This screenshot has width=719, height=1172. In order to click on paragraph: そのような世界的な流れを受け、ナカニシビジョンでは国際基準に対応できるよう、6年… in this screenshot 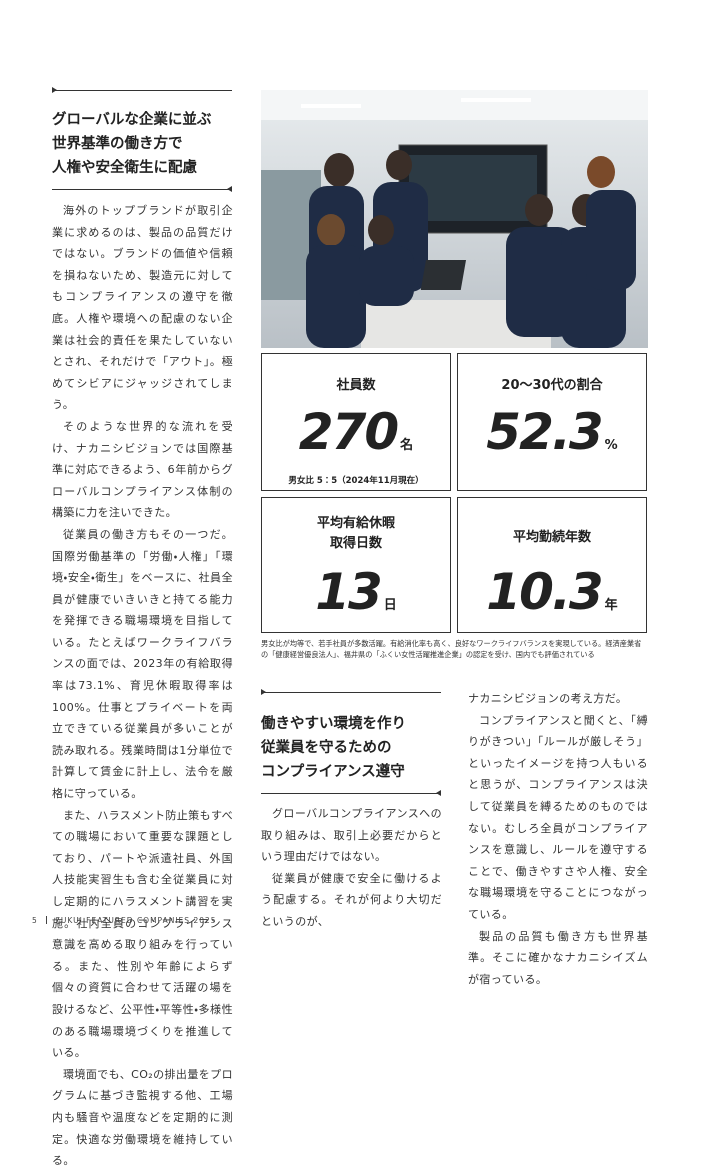, I will do `click(142, 469)`.